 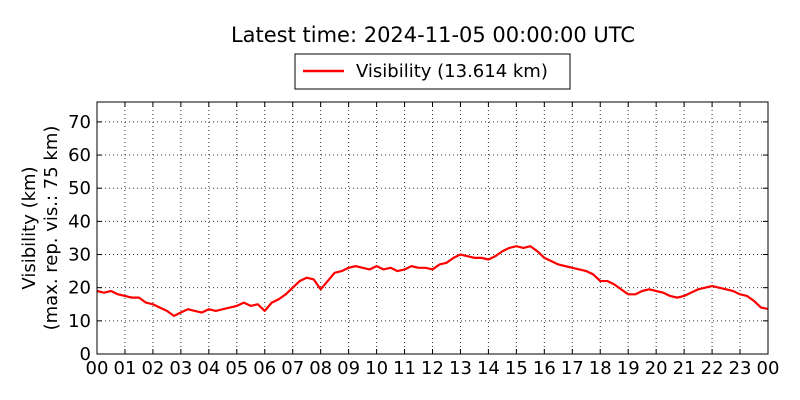 What do you see at coordinates (208, 368) in the screenshot?
I see `x-tick-label: 04` at bounding box center [208, 368].